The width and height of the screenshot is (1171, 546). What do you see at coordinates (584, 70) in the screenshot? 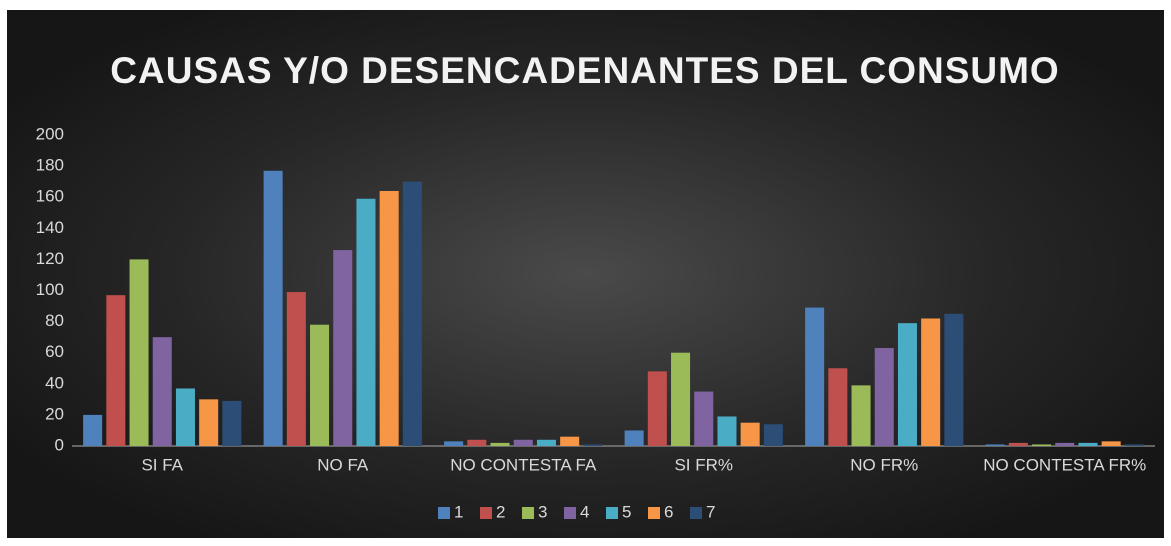
I see `chart-title: CAUSAS Y/O DESENCADENANTES DEL CONSUMO` at bounding box center [584, 70].